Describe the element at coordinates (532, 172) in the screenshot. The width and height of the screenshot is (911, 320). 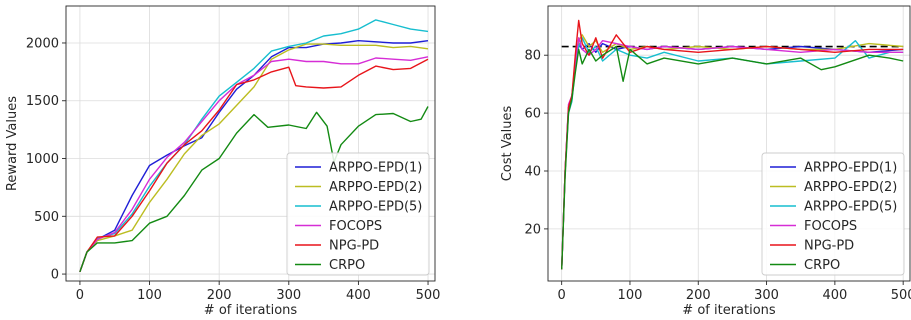
I see `y-tick-label: 40` at that location.